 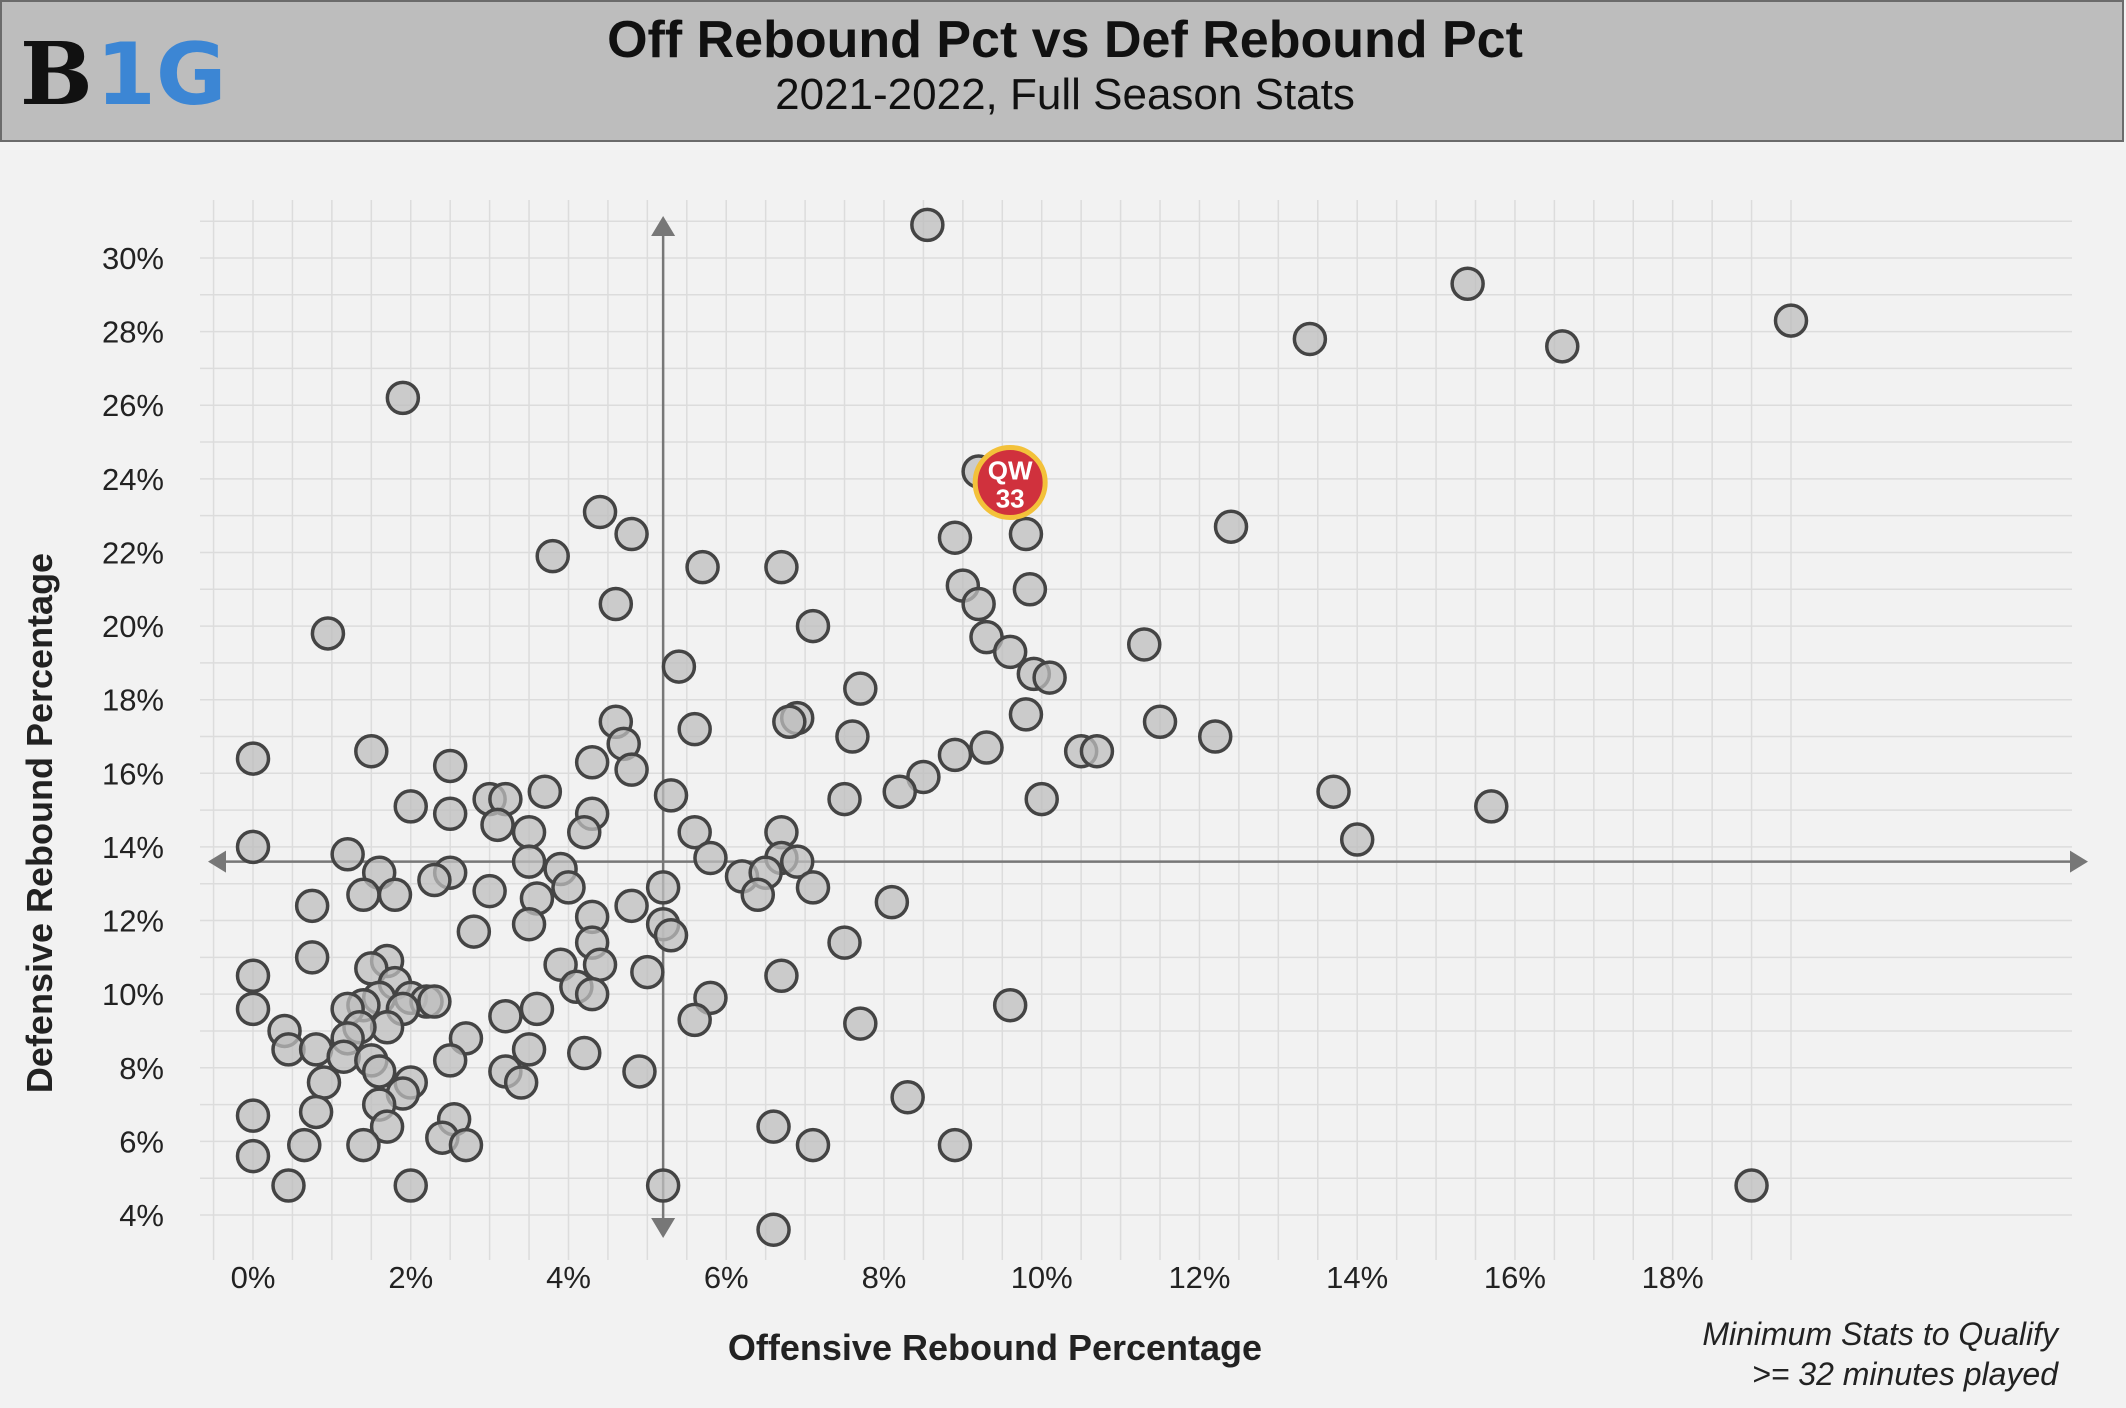 I want to click on highlight-badge, so click(x=1010, y=483).